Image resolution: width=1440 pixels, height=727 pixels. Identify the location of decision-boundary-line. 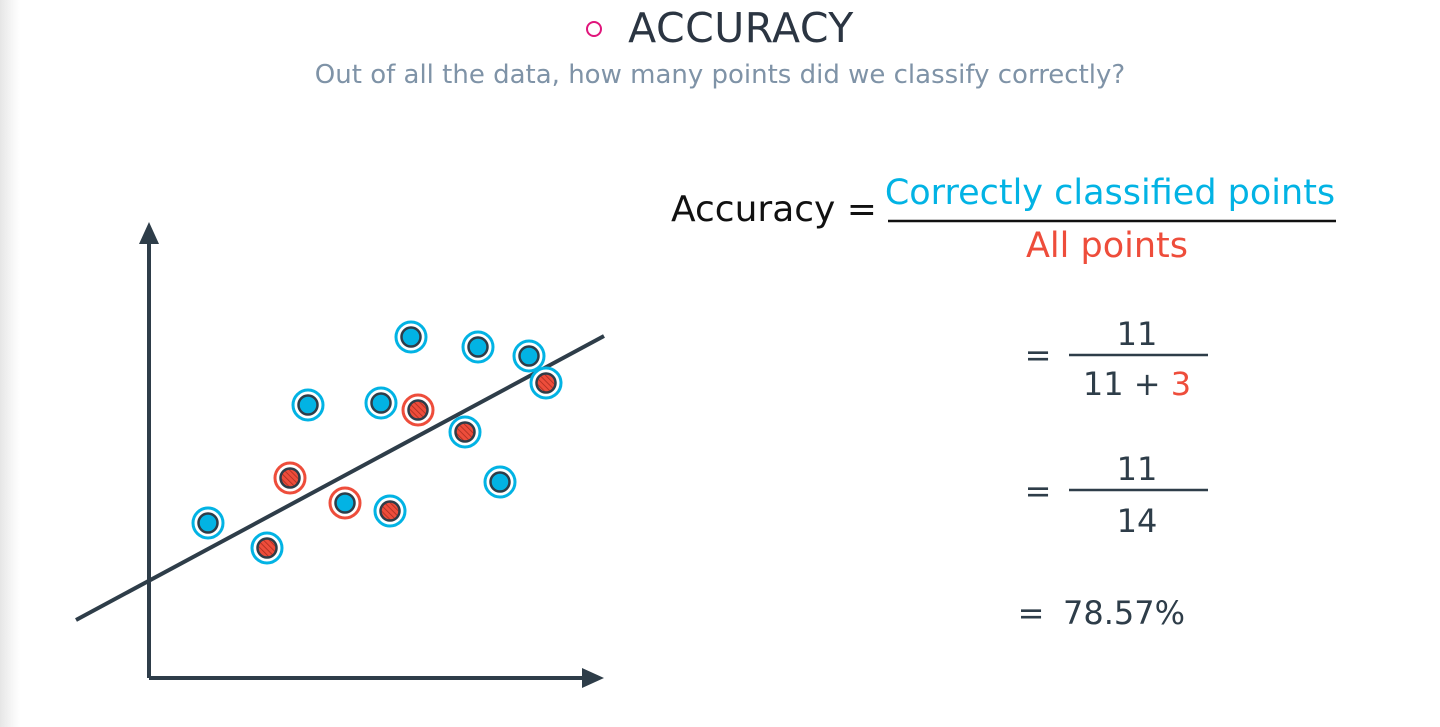
(340, 478).